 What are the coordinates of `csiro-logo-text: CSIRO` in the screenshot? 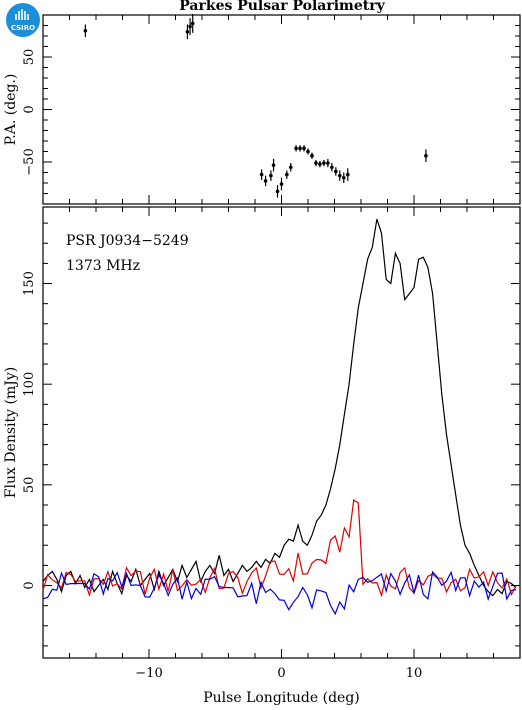 It's located at (23, 28).